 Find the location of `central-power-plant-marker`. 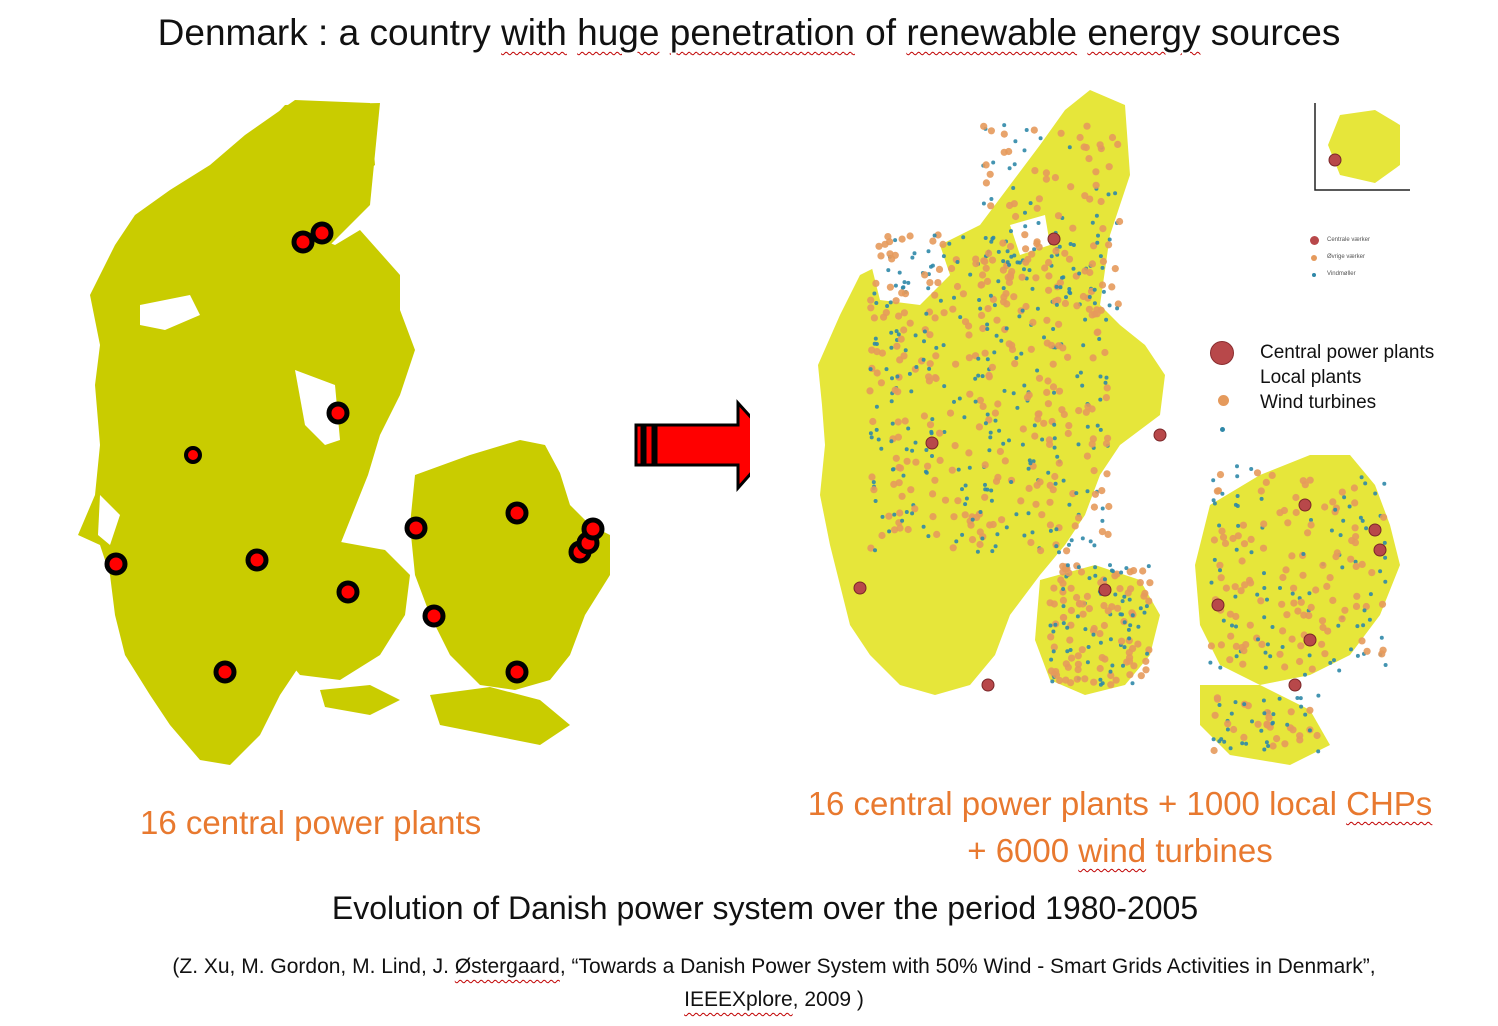

central-power-plant-marker is located at coordinates (517, 672).